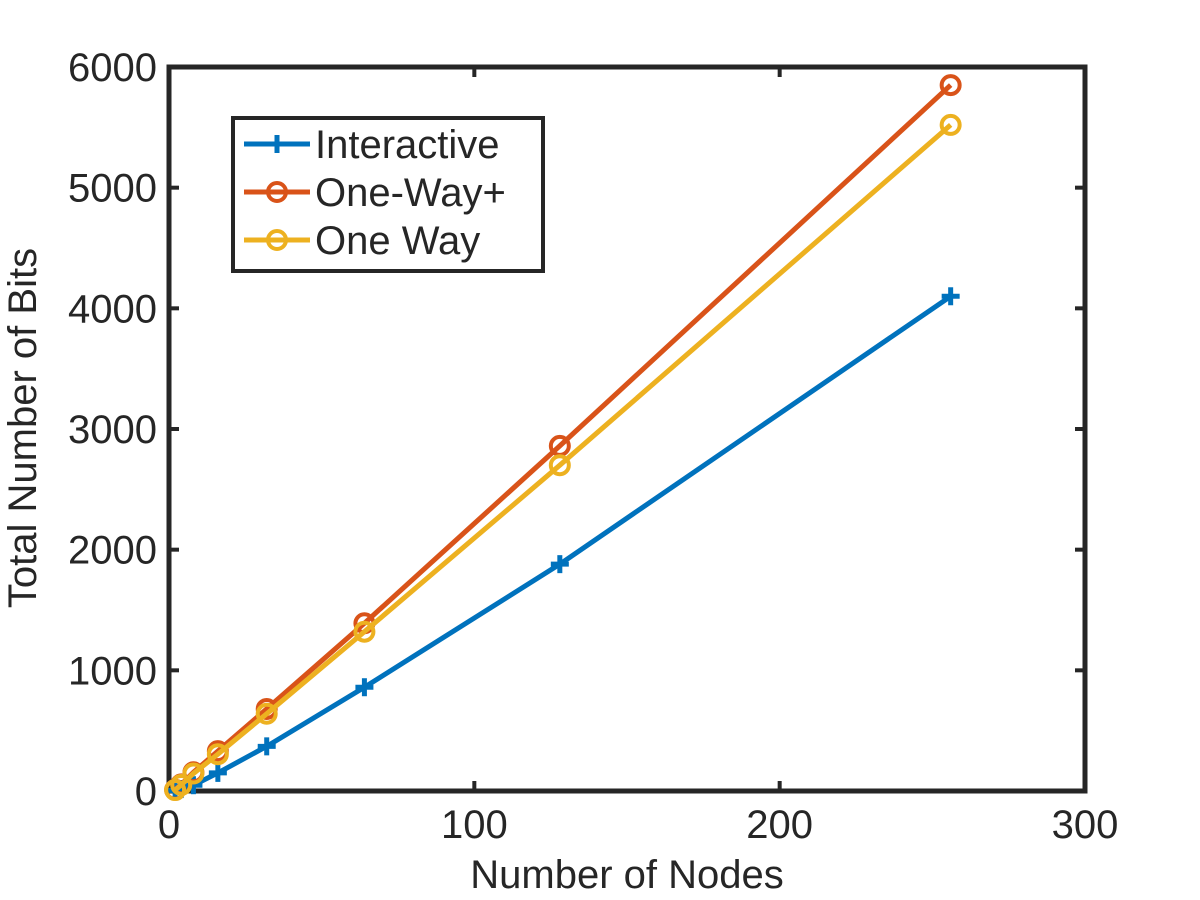 The image size is (1200, 900). What do you see at coordinates (779, 825) in the screenshot?
I see `x-tick-label: 200` at bounding box center [779, 825].